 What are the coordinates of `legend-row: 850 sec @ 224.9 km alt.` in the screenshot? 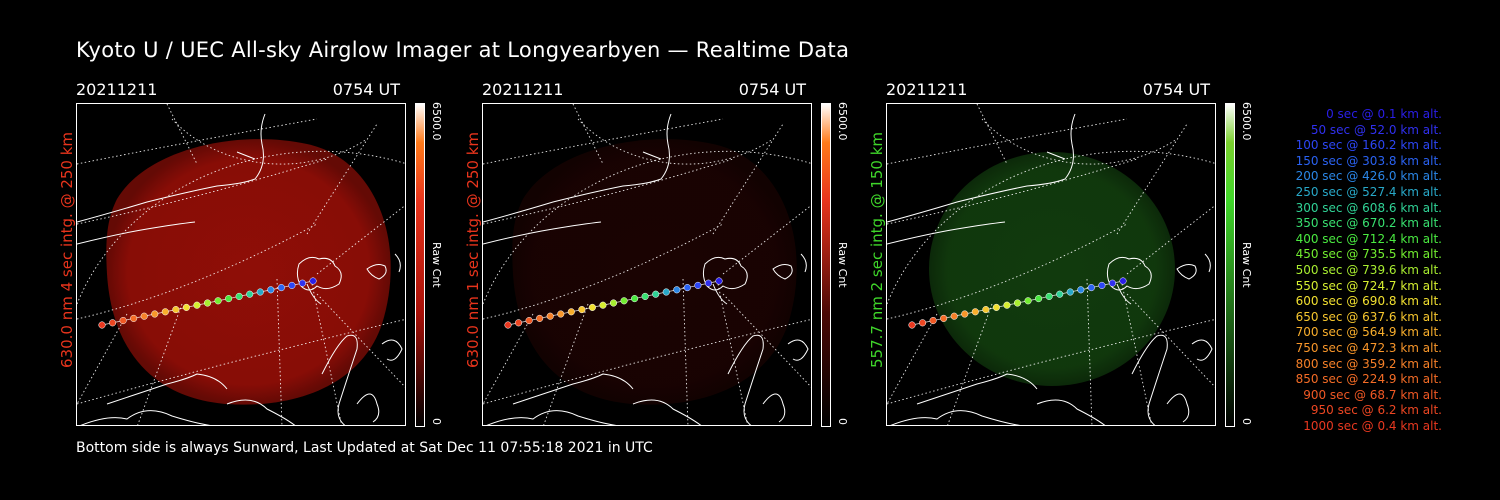 It's located at (1352, 380).